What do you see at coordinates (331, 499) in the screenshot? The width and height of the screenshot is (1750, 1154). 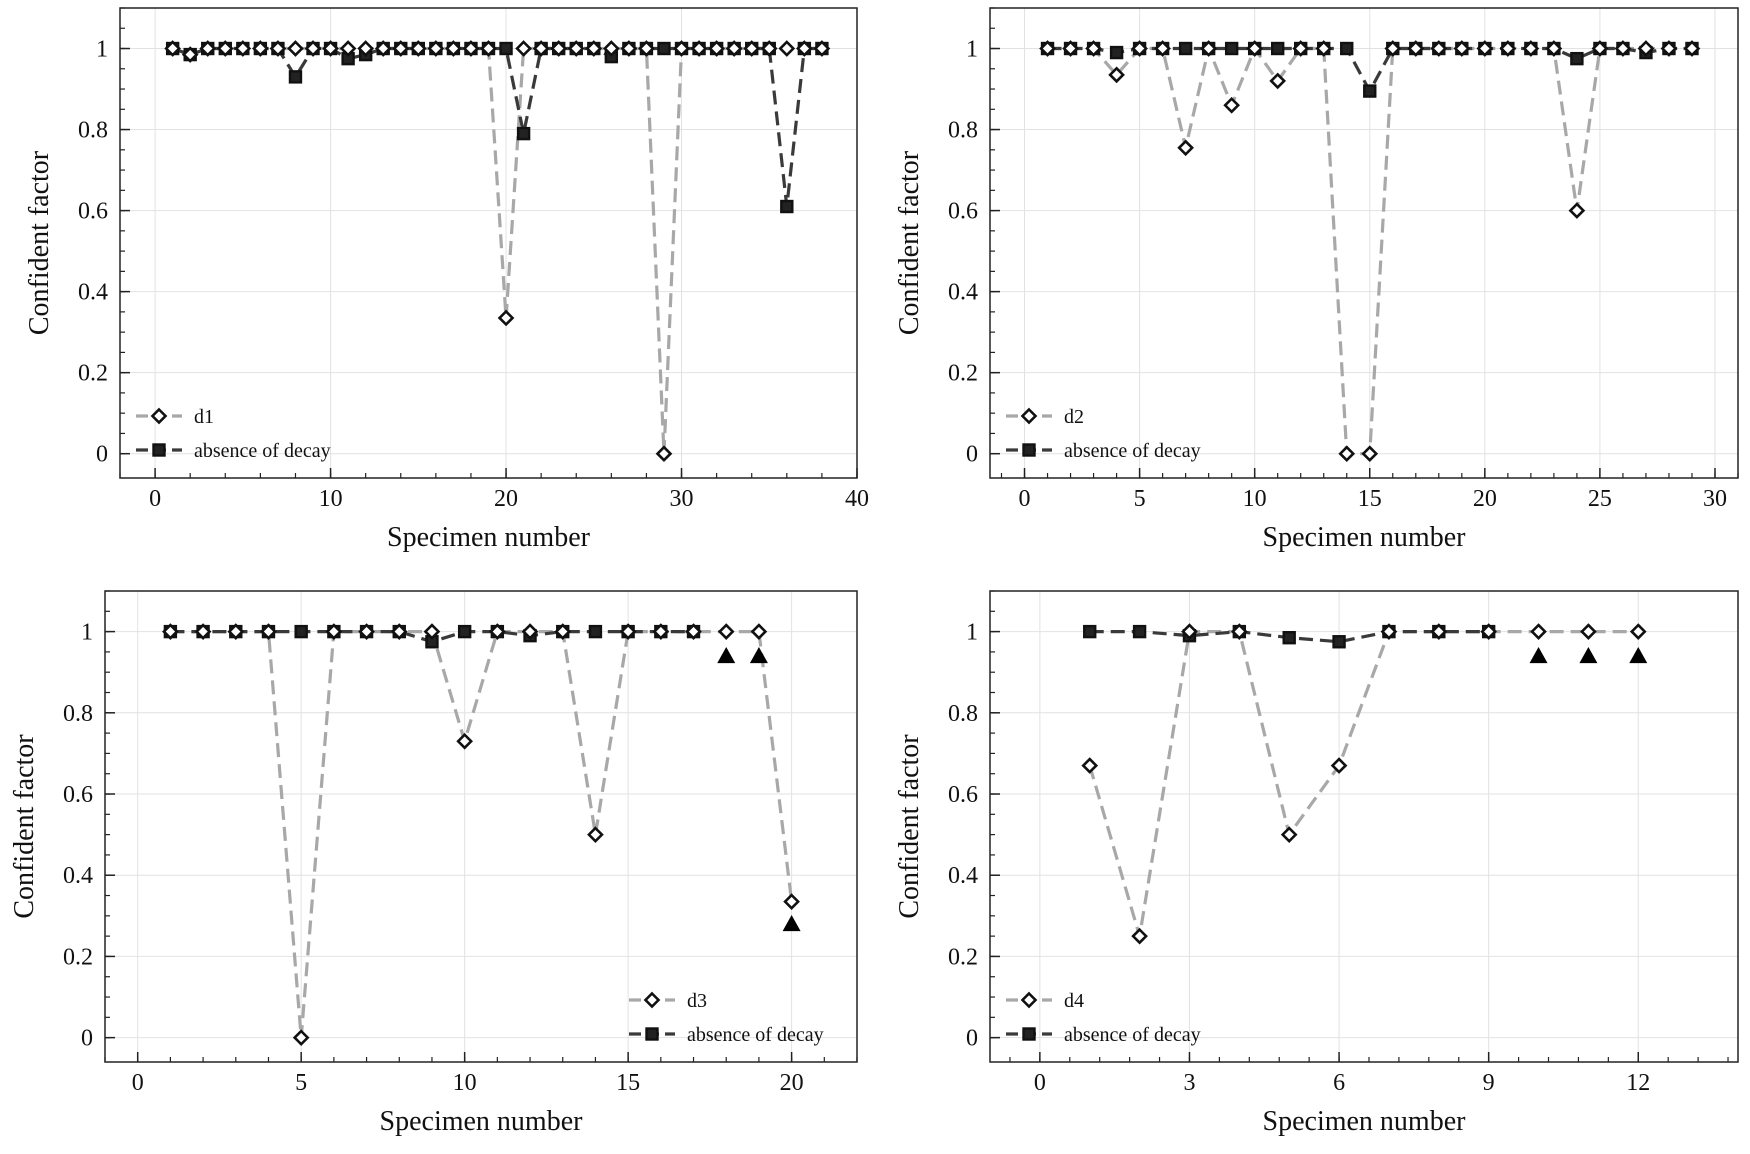 I see `x-tick-label: 10` at bounding box center [331, 499].